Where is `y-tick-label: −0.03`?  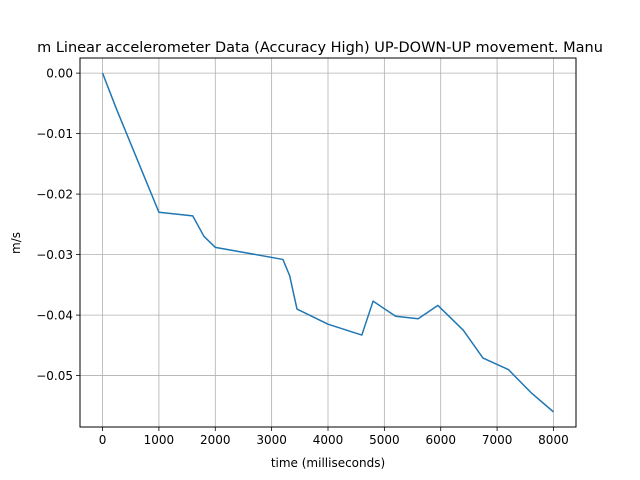 y-tick-label: −0.03 is located at coordinates (54, 255).